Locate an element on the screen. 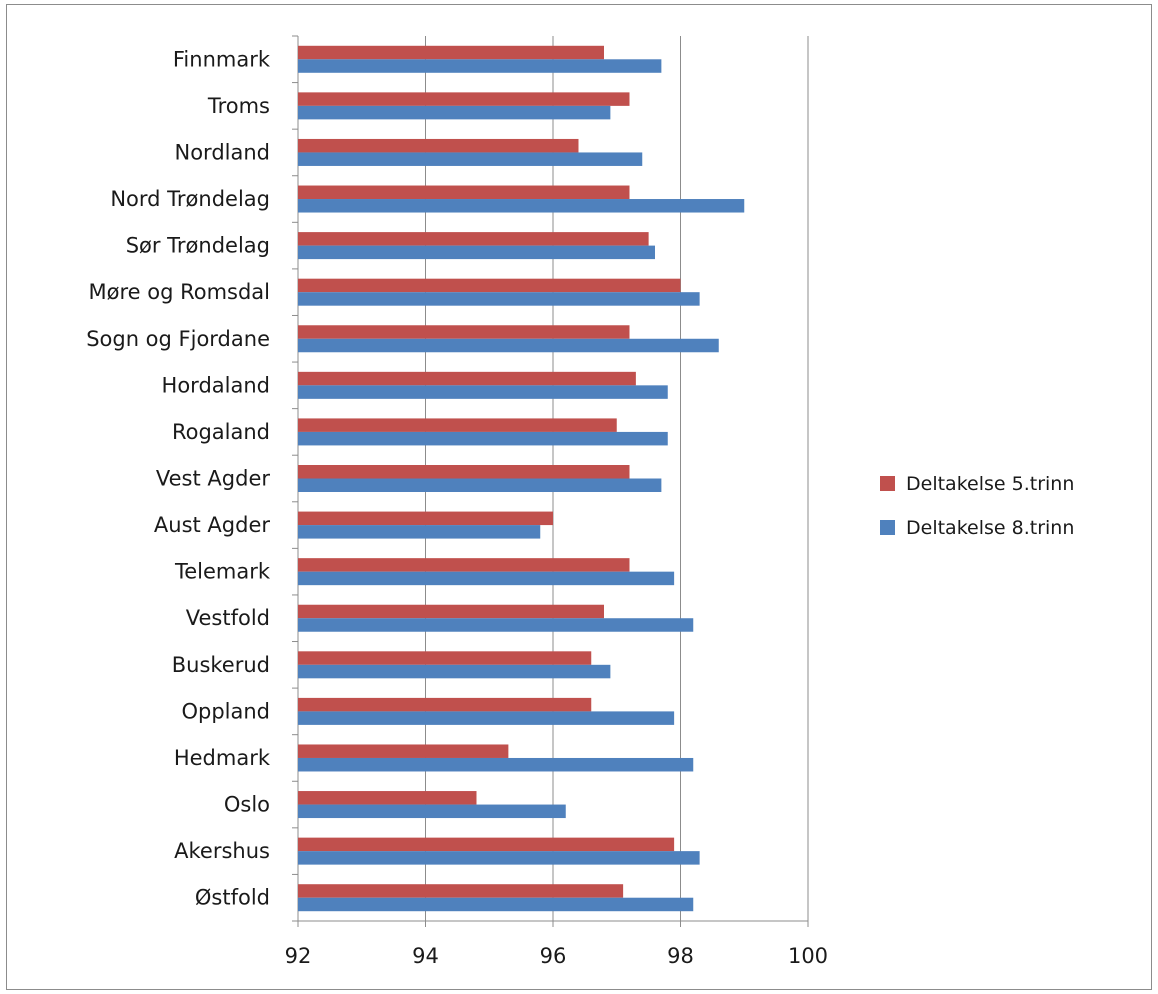  category-label: Hordaland is located at coordinates (216, 385).